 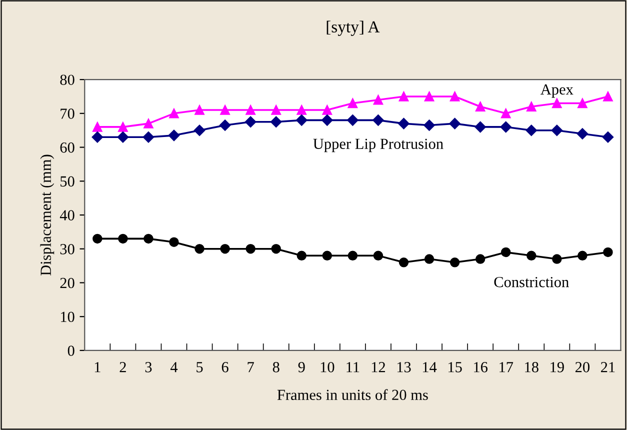 What do you see at coordinates (557, 91) in the screenshot?
I see `series-label: Apex` at bounding box center [557, 91].